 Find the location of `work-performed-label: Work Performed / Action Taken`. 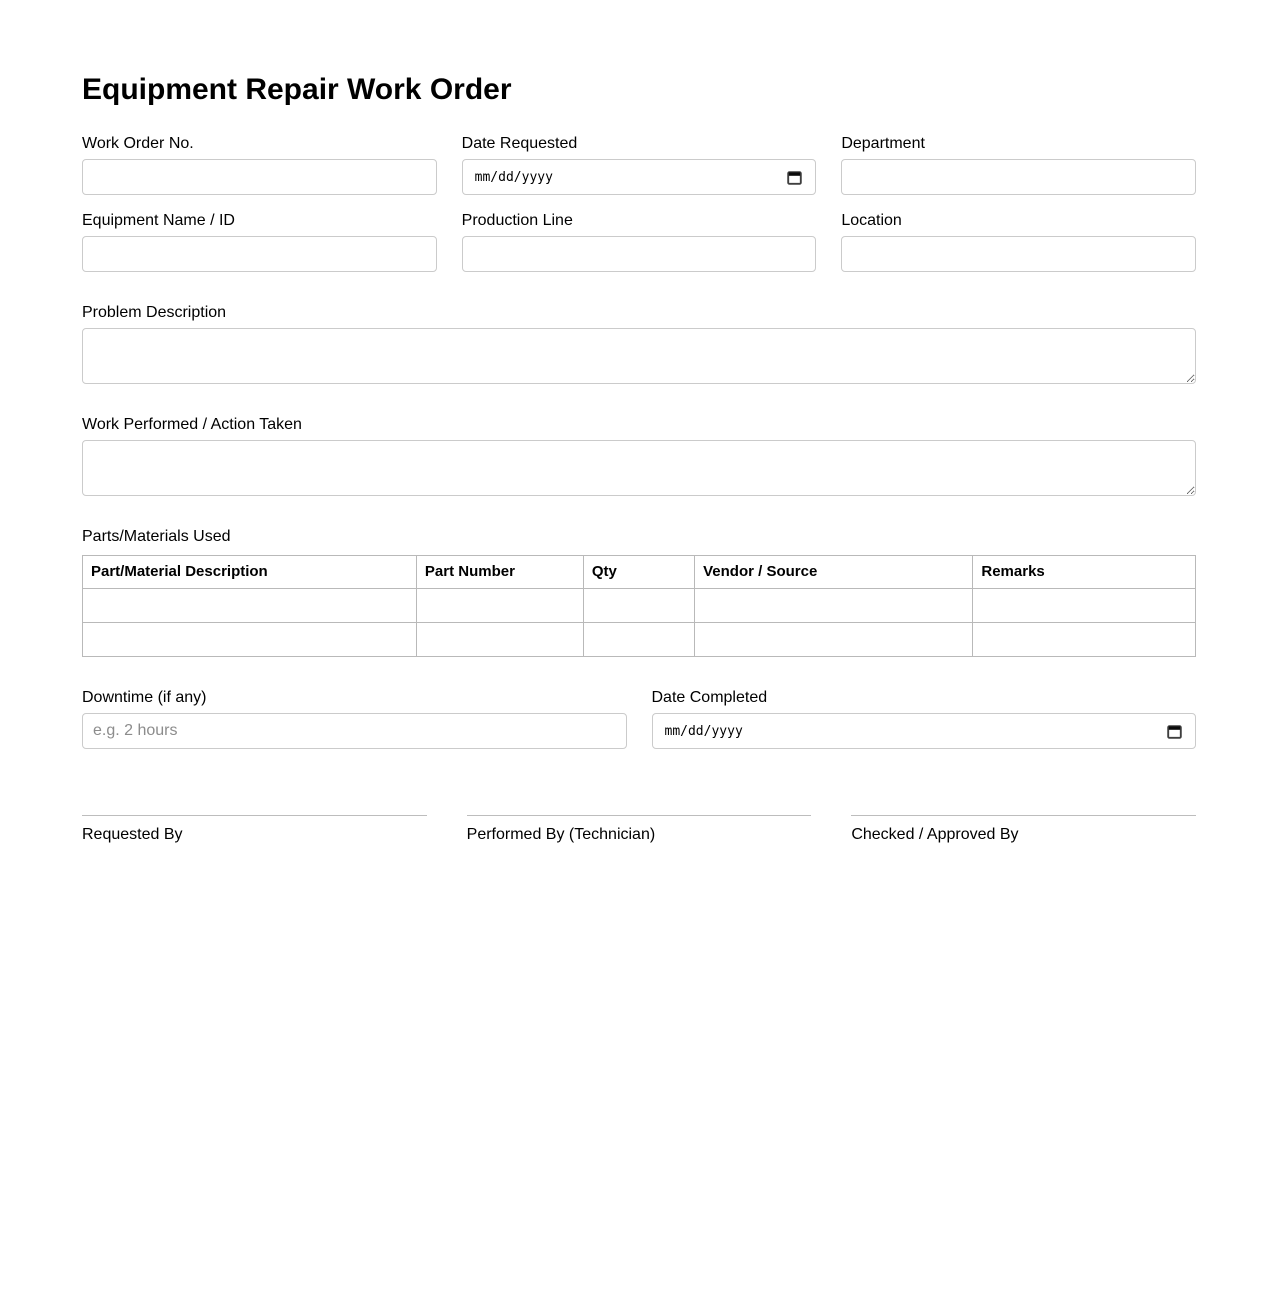

work-performed-label: Work Performed / Action Taken is located at coordinates (192, 424).